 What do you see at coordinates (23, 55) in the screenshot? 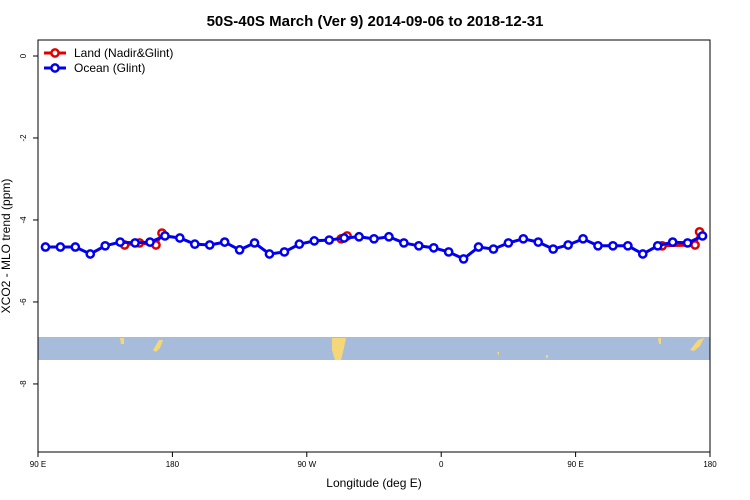
I see `y-tick-label: 0` at bounding box center [23, 55].